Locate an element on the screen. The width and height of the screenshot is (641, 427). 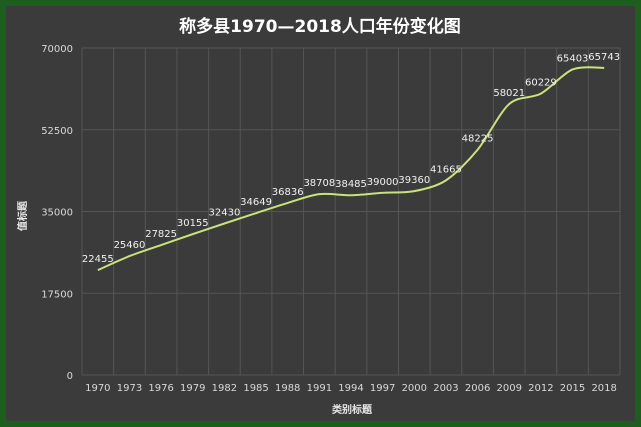
x-tick-label: 1991 is located at coordinates (319, 388).